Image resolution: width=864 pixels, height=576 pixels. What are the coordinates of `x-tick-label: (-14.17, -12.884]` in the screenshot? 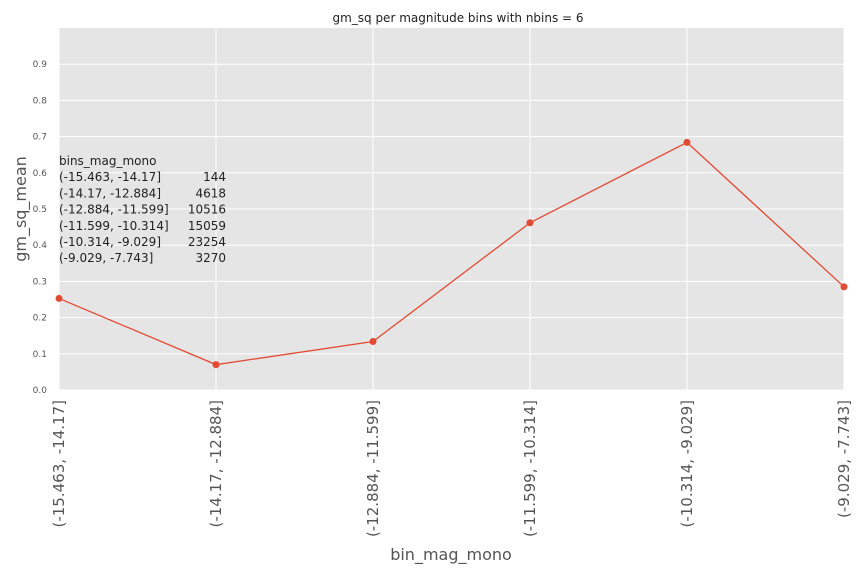 It's located at (216, 464).